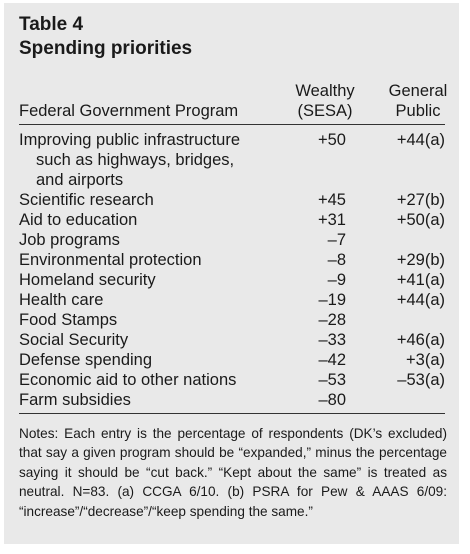 This screenshot has height=554, width=470. What do you see at coordinates (129, 111) in the screenshot?
I see `column-header-program: Federal Government Program` at bounding box center [129, 111].